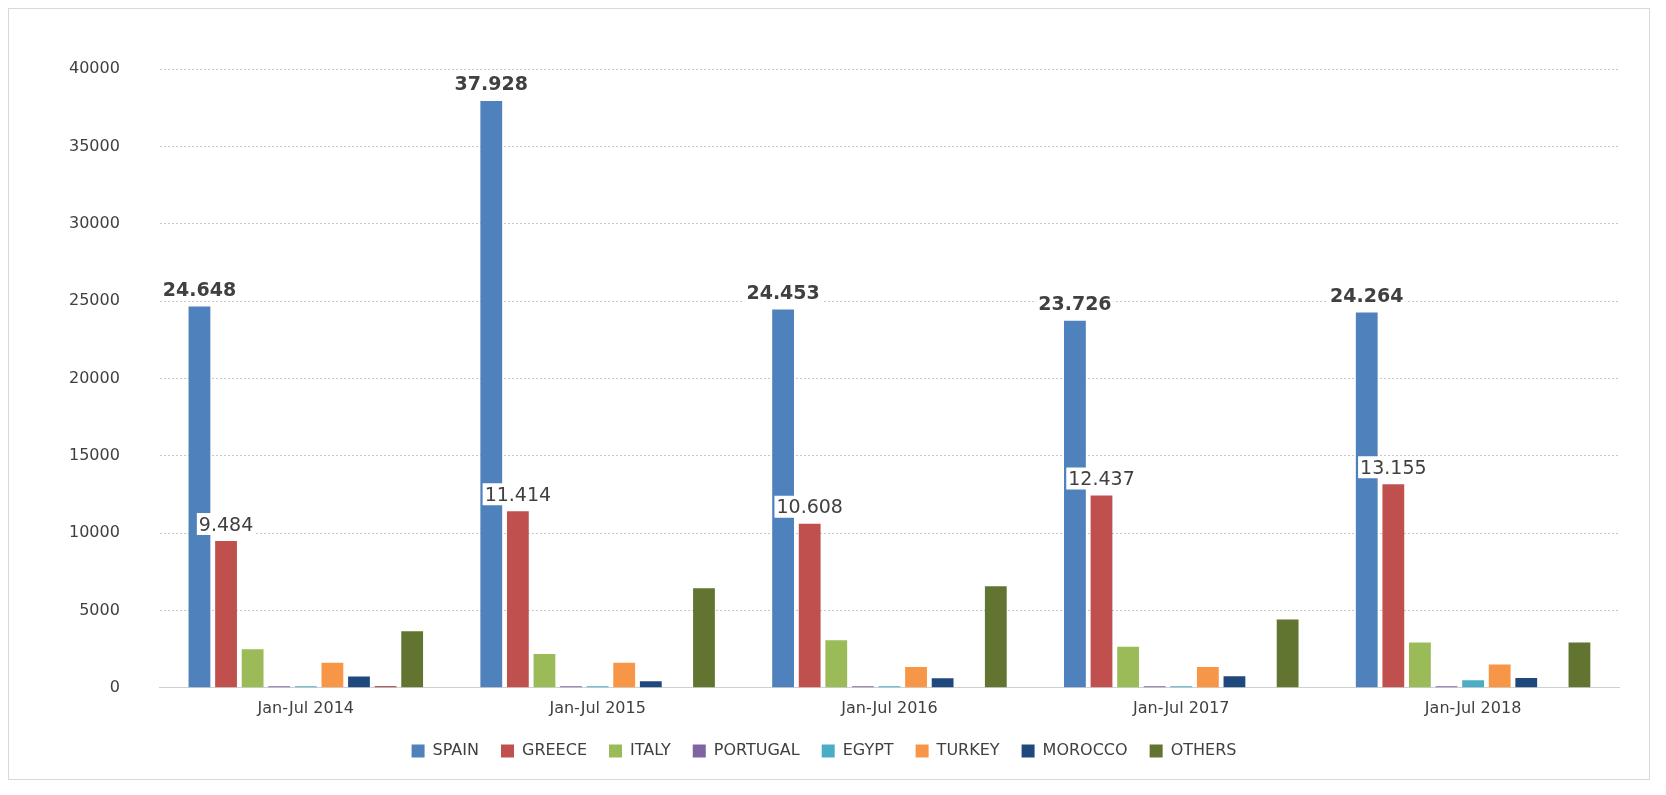 Image resolution: width=1666 pixels, height=795 pixels. What do you see at coordinates (94, 300) in the screenshot?
I see `y-tick-label: 25000` at bounding box center [94, 300].